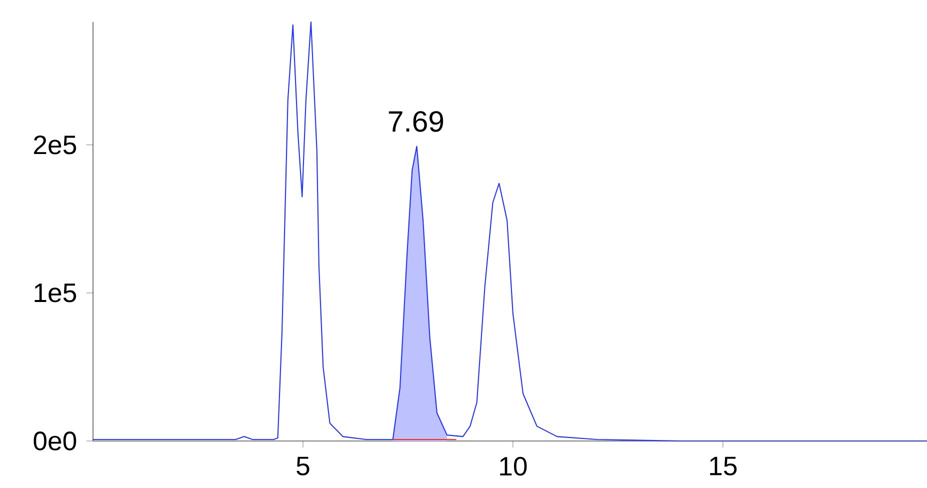 The image size is (927, 488). What do you see at coordinates (55, 441) in the screenshot?
I see `y-tick-label: 0e0` at bounding box center [55, 441].